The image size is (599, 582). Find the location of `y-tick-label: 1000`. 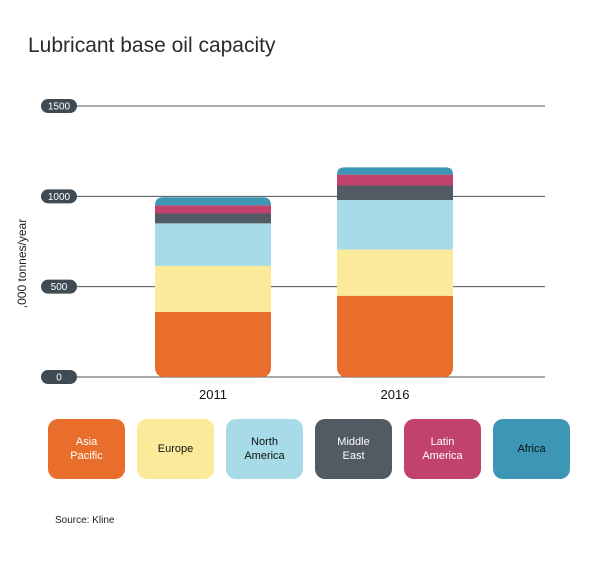

y-tick-label: 1000 is located at coordinates (59, 197).